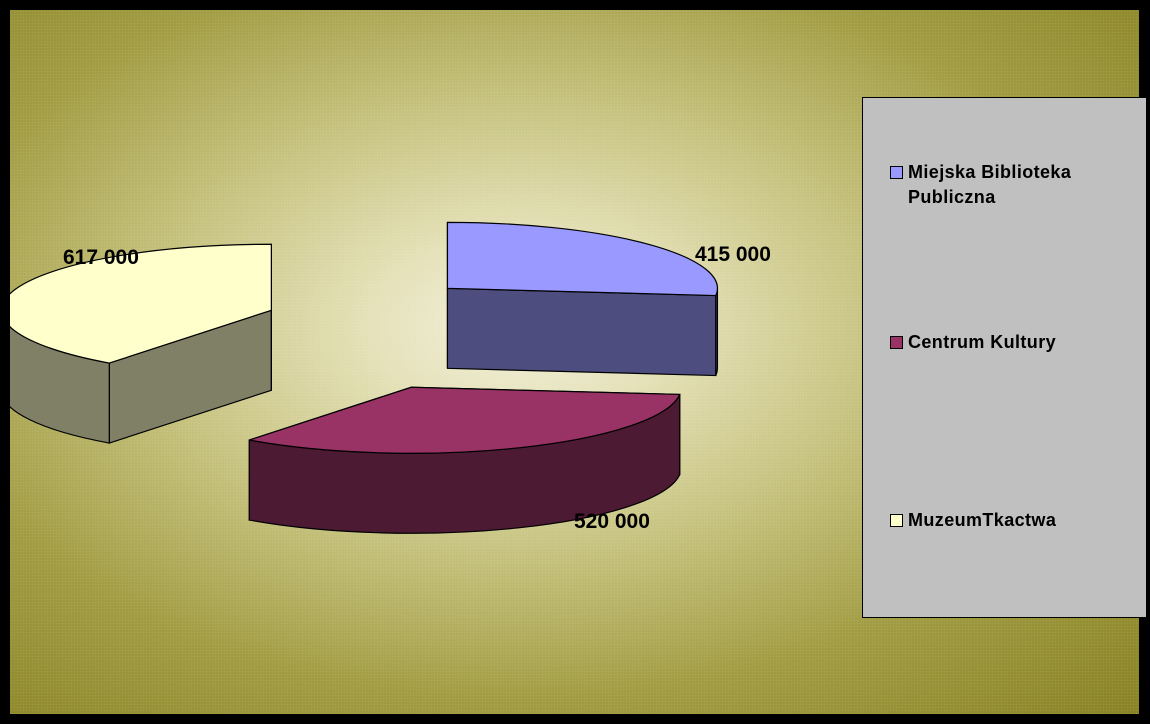 This screenshot has width=1150, height=724. I want to click on data-label-biblioteka: 415 000, so click(733, 254).